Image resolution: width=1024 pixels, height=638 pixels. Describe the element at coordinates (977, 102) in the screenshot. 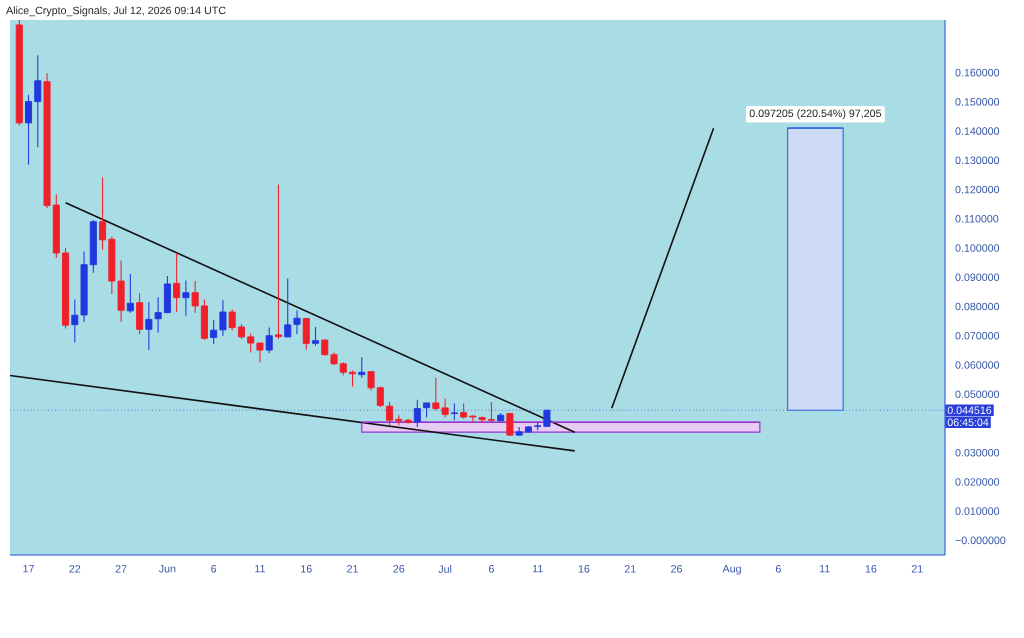

I see `y-tick-label: 0.150000` at that location.